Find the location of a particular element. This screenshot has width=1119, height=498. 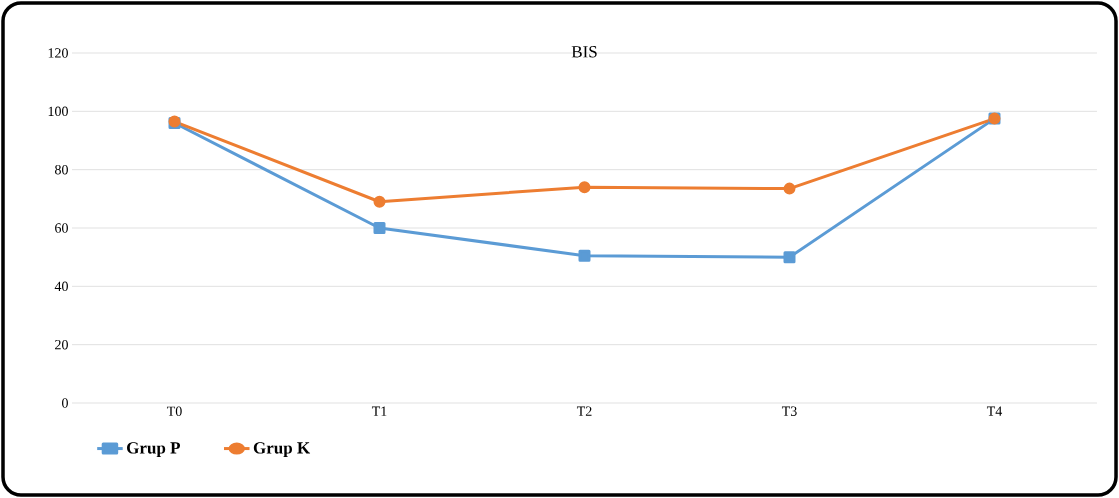

x-tick-label: T2 is located at coordinates (584, 411).